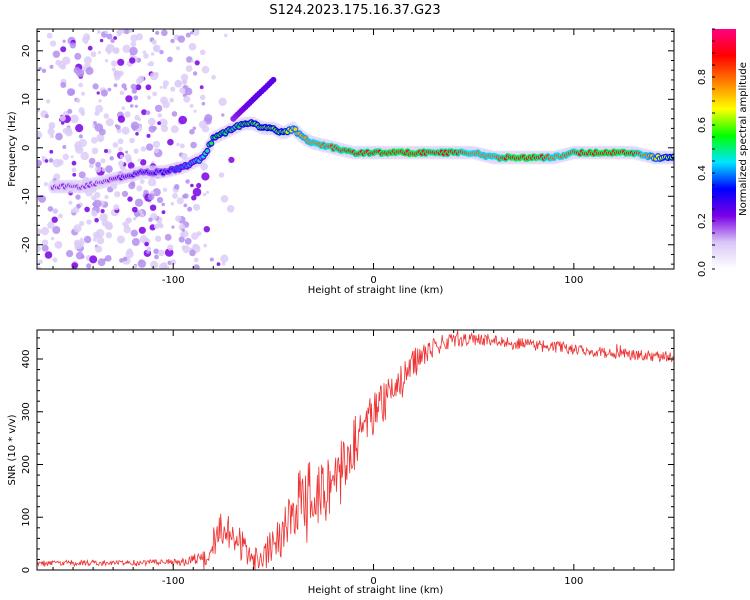 This screenshot has height=600, width=750. What do you see at coordinates (173, 581) in the screenshot?
I see `x-tick-label: -100` at bounding box center [173, 581].